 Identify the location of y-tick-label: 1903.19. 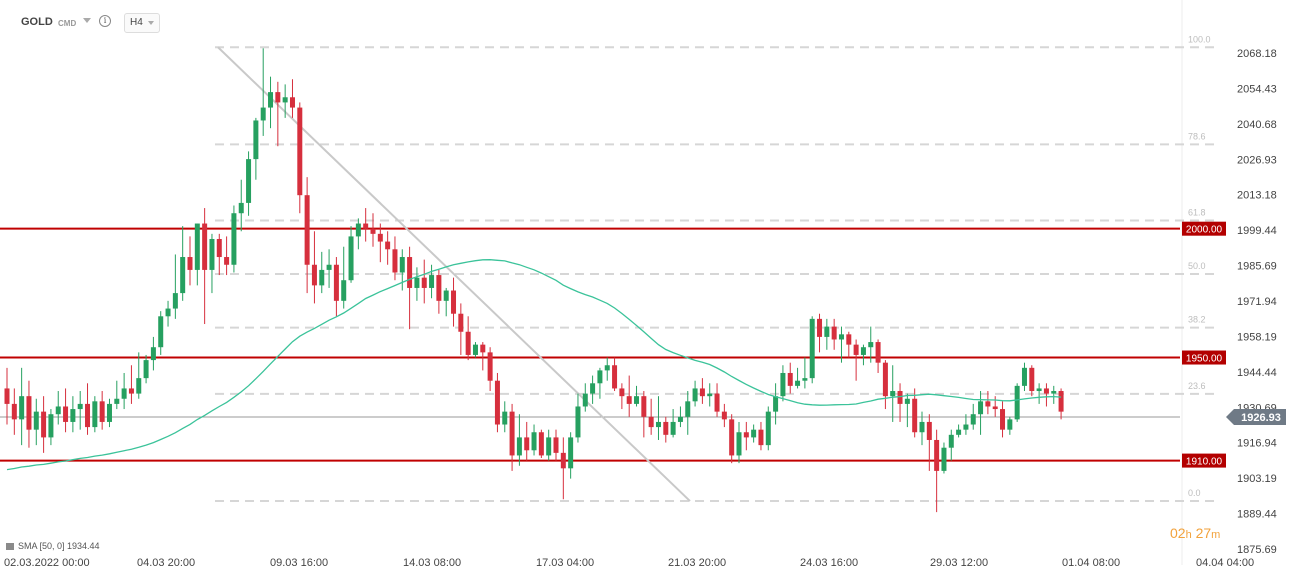
(1257, 479).